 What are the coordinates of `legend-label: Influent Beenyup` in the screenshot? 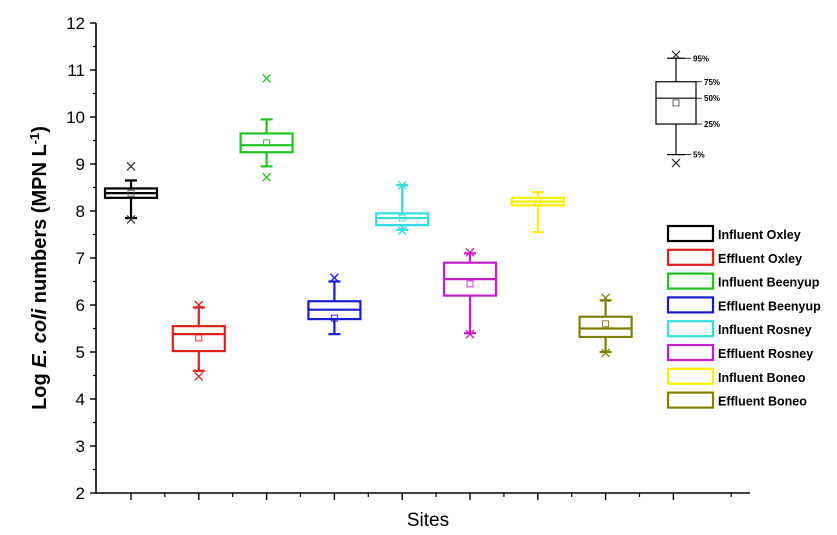 It's located at (769, 283).